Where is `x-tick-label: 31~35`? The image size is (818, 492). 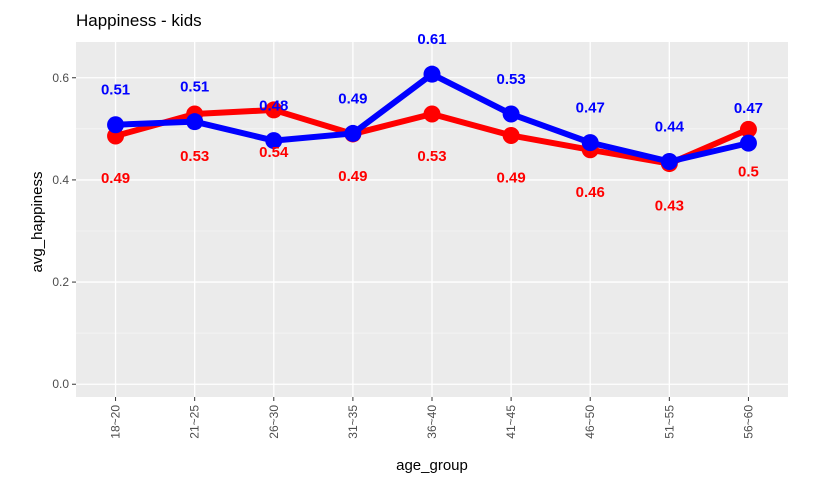
x-tick-label: 31~35 is located at coordinates (353, 422).